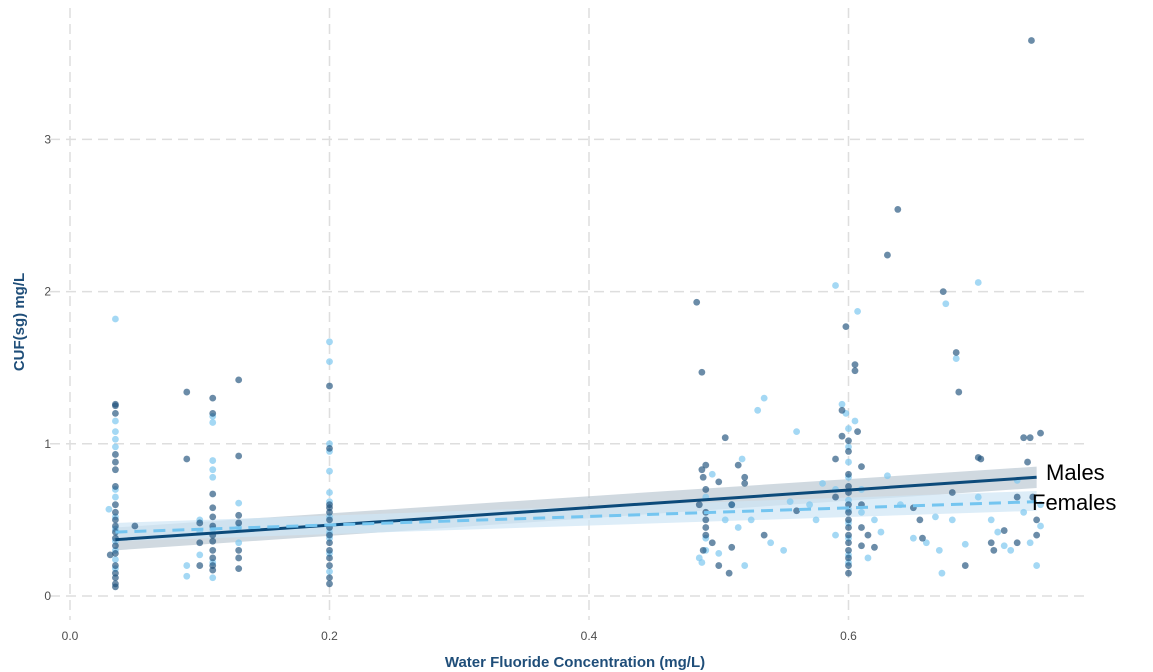 This screenshot has height=672, width=1153. What do you see at coordinates (70, 636) in the screenshot?
I see `x-tick-label: 0.0` at bounding box center [70, 636].